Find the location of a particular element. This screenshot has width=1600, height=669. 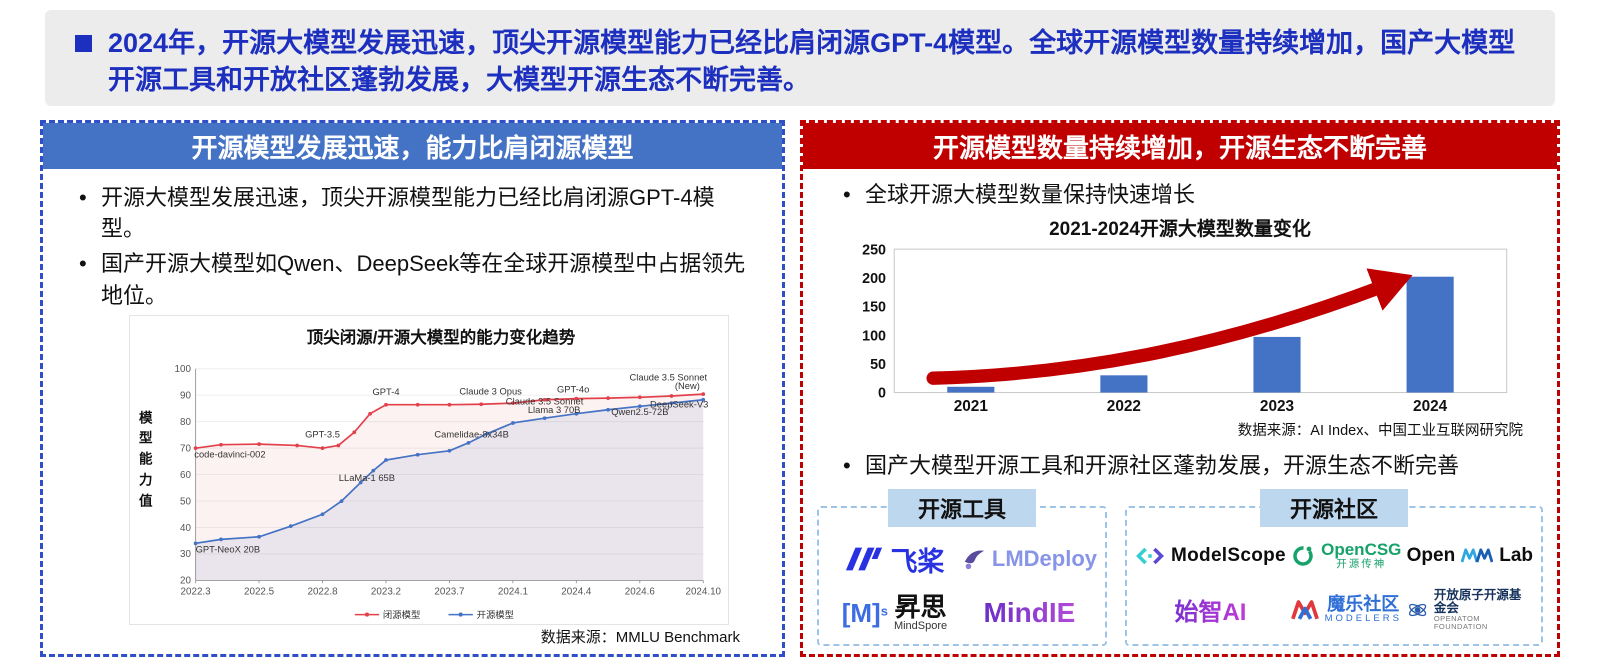

svg-text: 80 is located at coordinates (185, 422).